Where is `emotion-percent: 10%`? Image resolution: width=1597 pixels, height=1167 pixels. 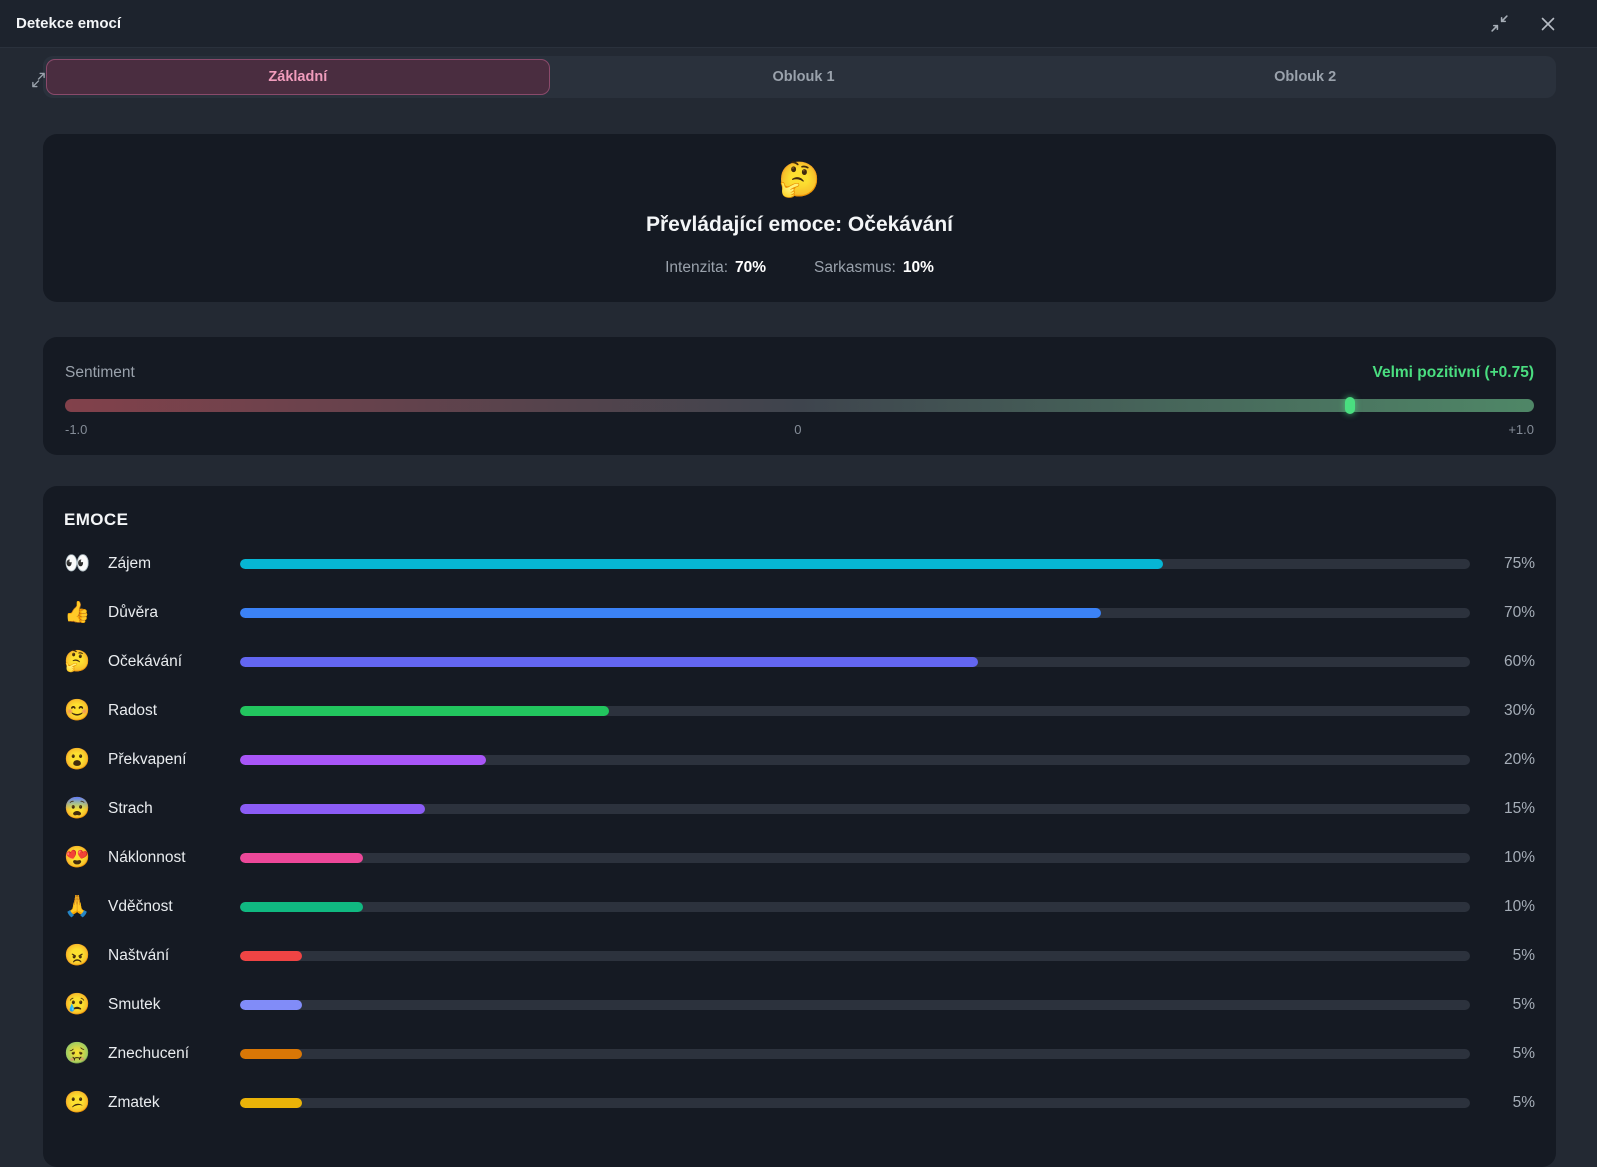
emotion-percent: 10% is located at coordinates (1519, 906).